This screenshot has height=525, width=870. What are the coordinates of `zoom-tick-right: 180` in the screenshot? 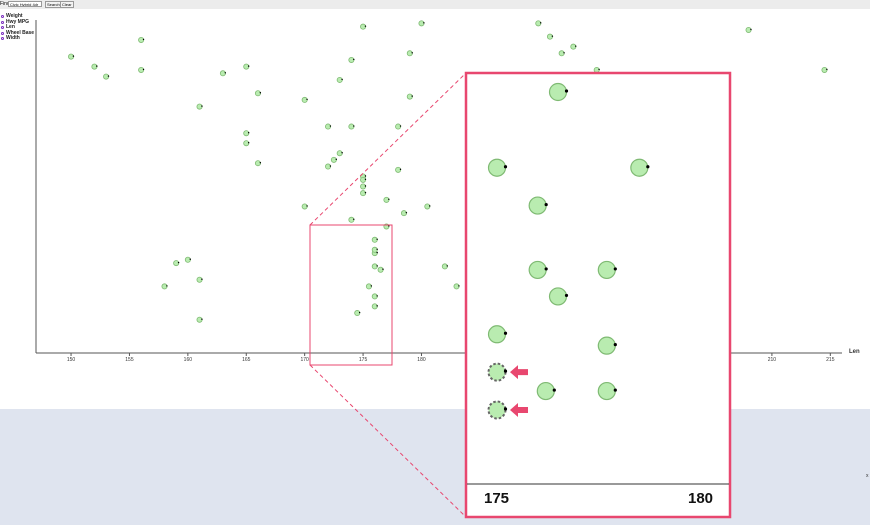 It's located at (700, 498).